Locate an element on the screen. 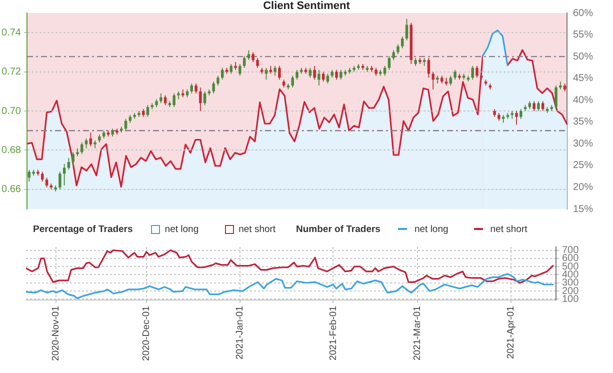 The width and height of the screenshot is (613, 373). y-tick-label: 45% is located at coordinates (583, 78).